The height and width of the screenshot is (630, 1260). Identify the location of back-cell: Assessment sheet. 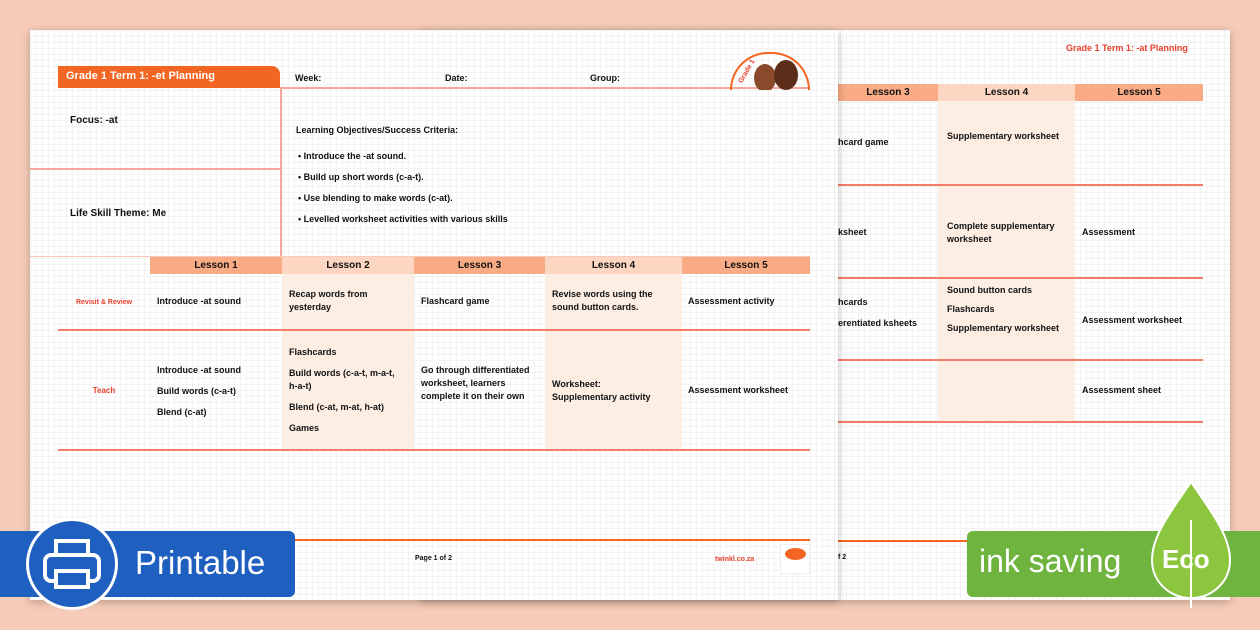
(1122, 390).